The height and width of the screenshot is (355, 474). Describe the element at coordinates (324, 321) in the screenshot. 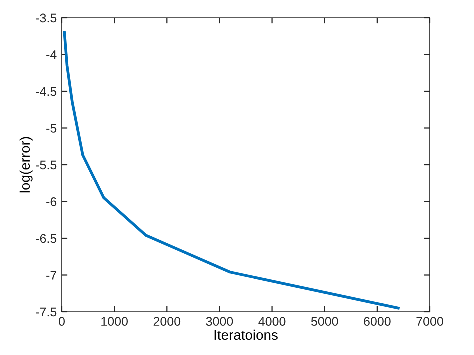

I see `x-tick-label: 5000` at that location.